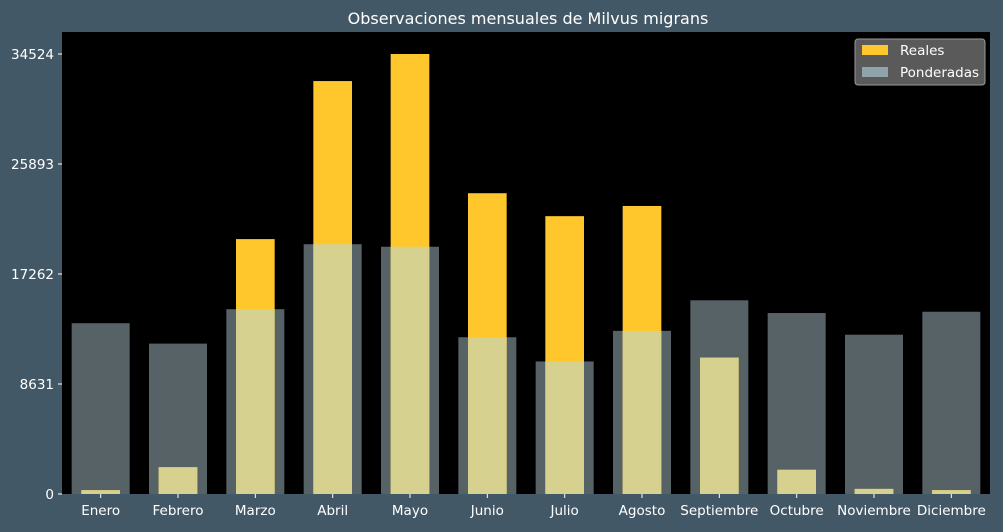 This screenshot has width=1003, height=532. Describe the element at coordinates (332, 511) in the screenshot. I see `x-tick-label-abril: Abril` at that location.